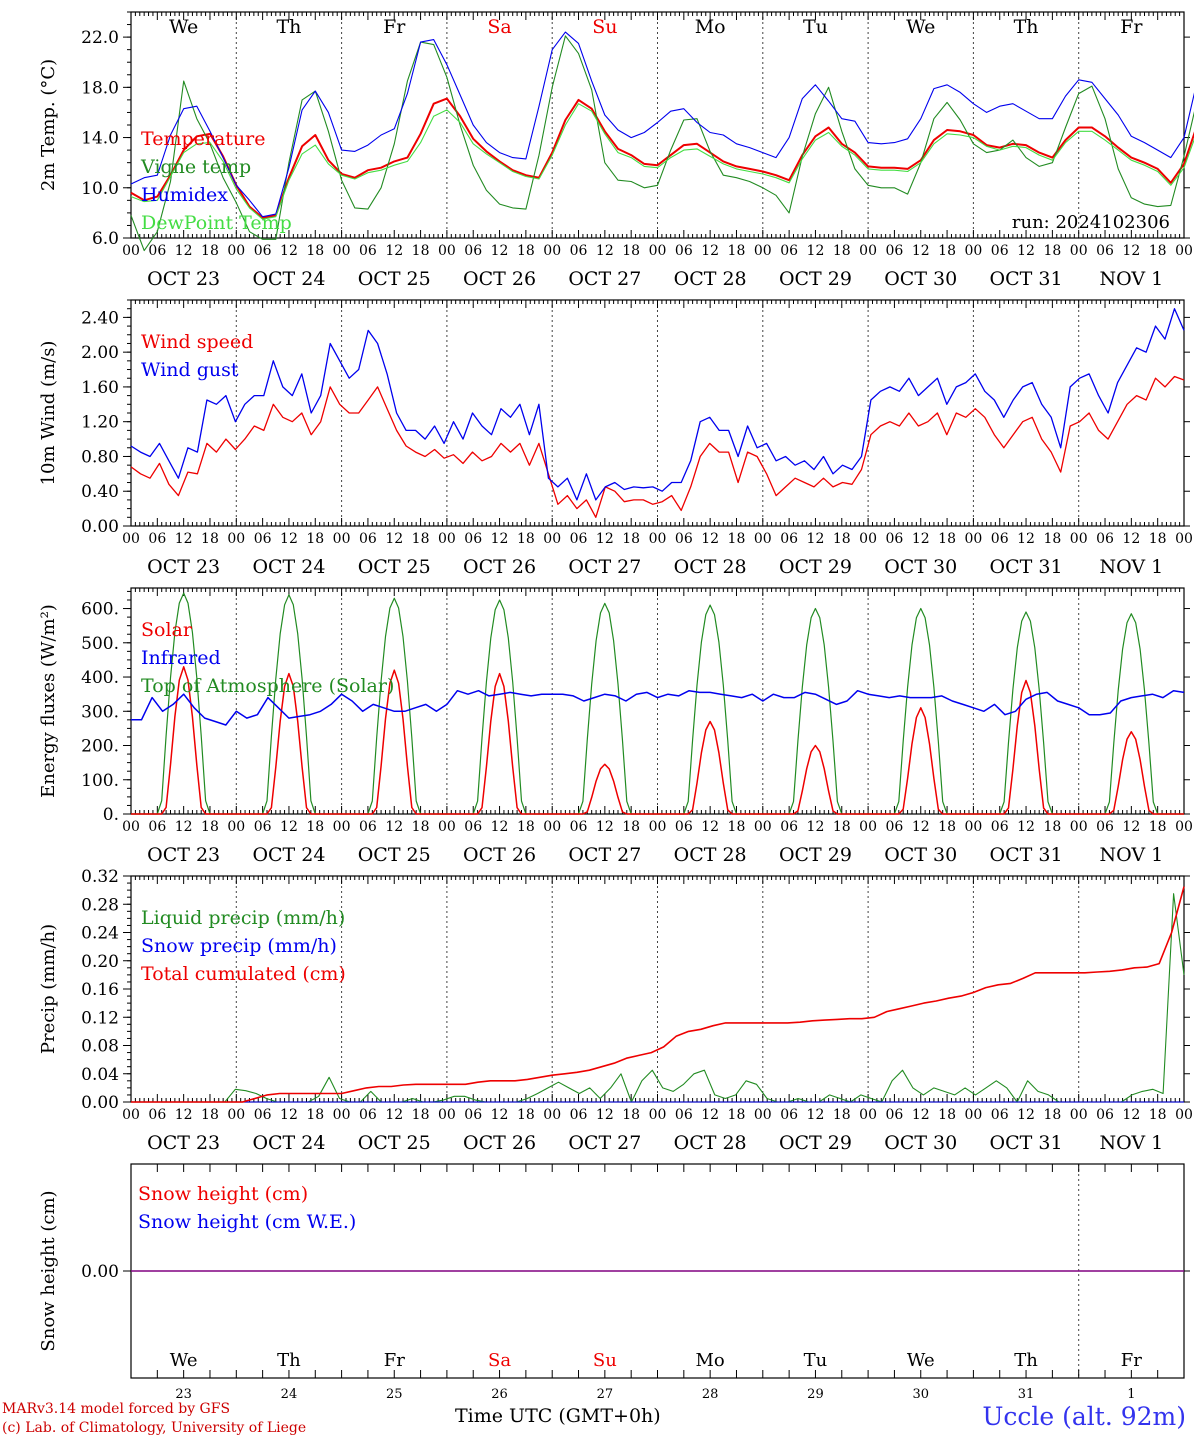  I want to click on station-name: Uccle (alt. 92m), so click(1084, 1416).